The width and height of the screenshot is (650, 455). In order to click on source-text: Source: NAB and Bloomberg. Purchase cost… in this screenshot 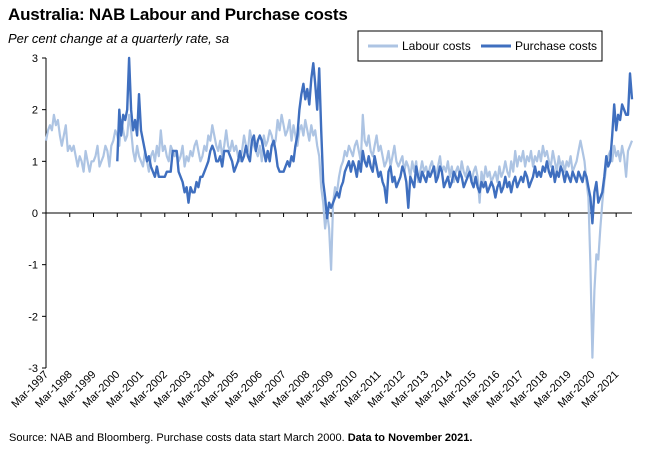, I will do `click(178, 438)`.